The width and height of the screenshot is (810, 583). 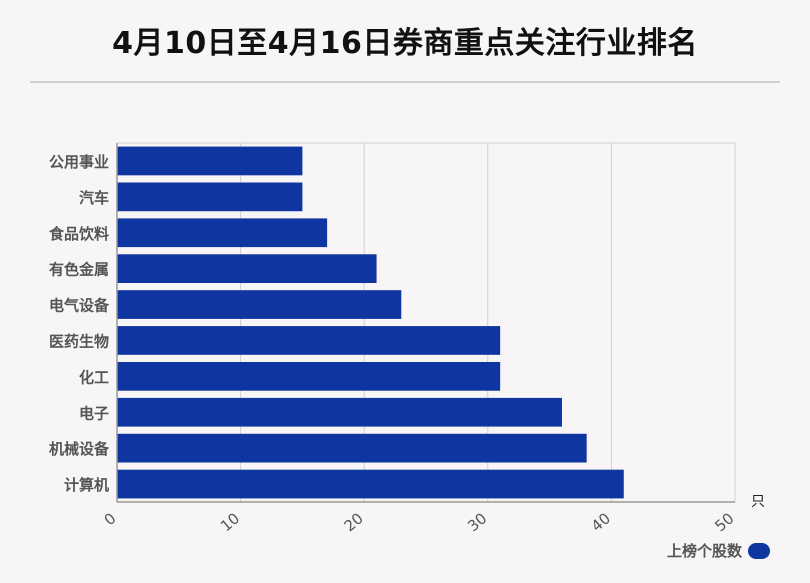 I want to click on legend-label: 上榜个股数, so click(x=704, y=551).